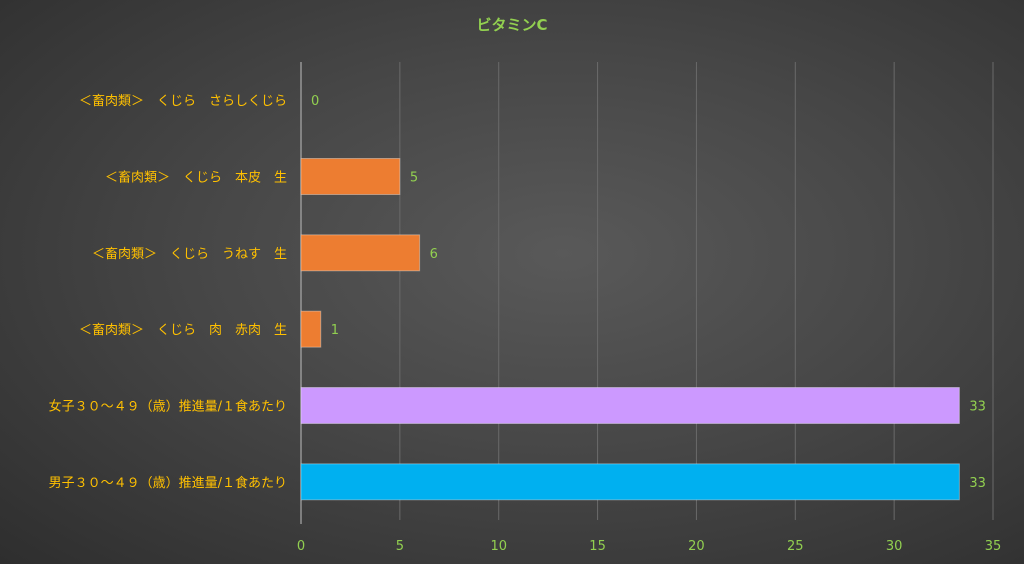  What do you see at coordinates (315, 101) in the screenshot?
I see `data-label: 0` at bounding box center [315, 101].